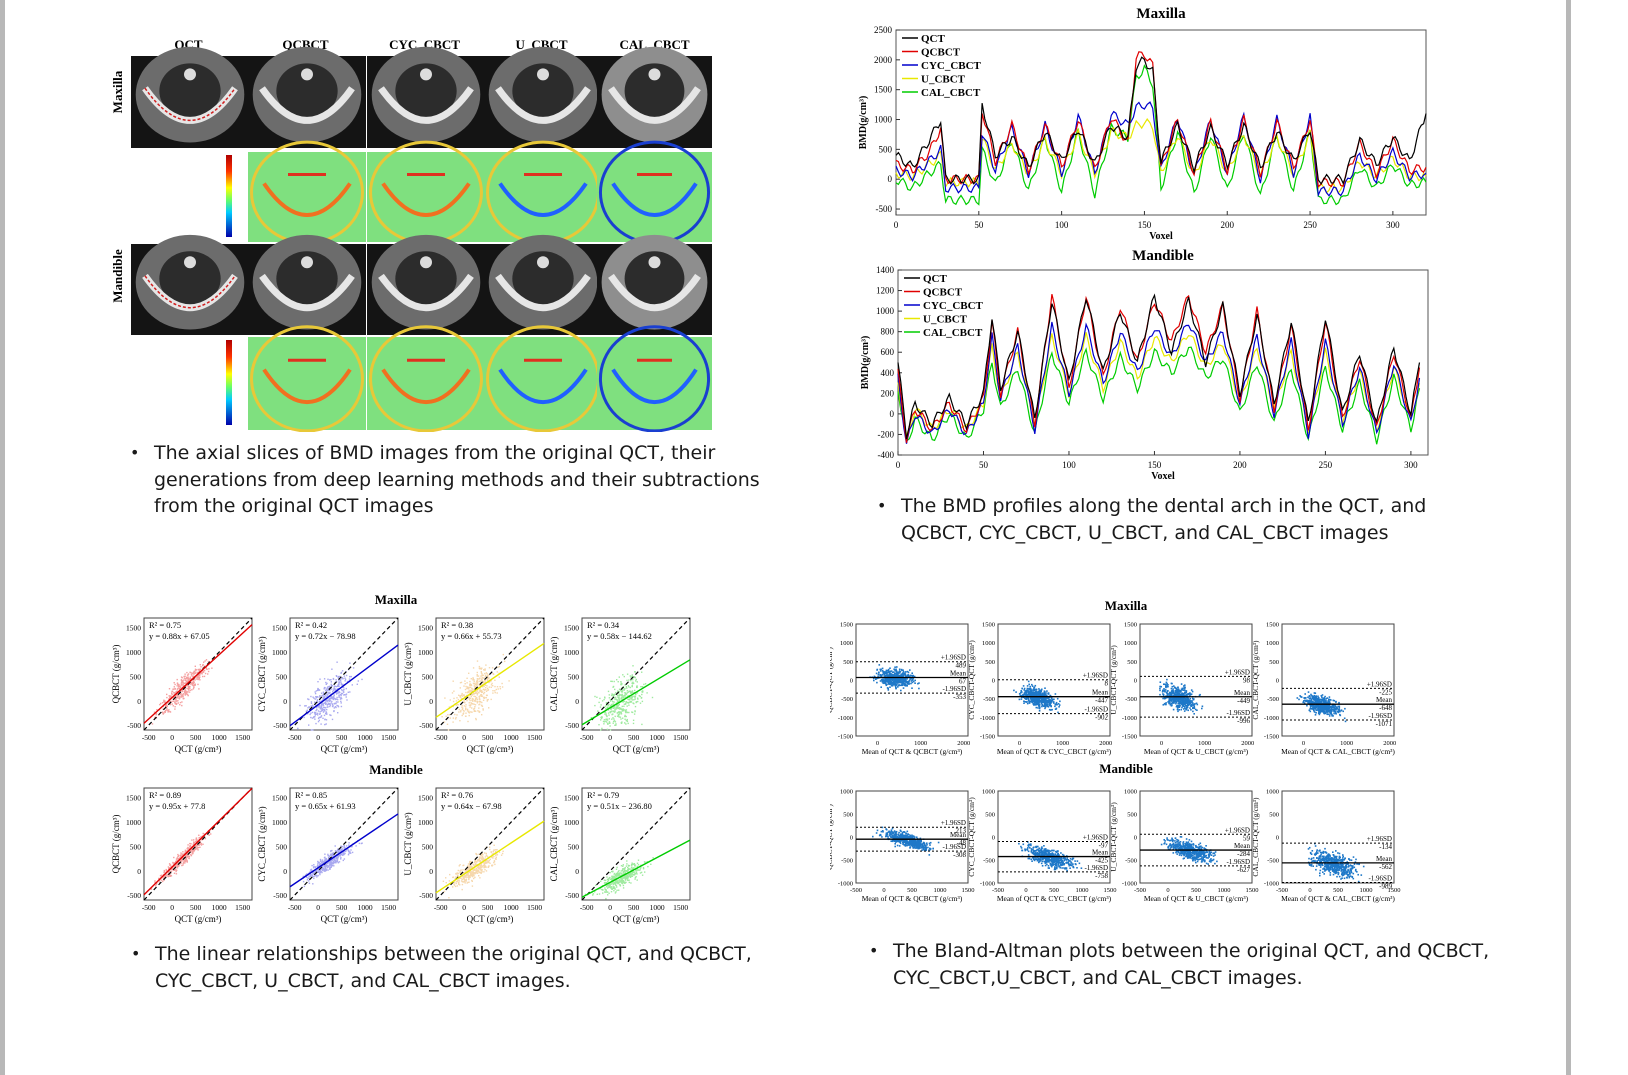 Image resolution: width=1628 pixels, height=1075 pixels. What do you see at coordinates (219, 907) in the screenshot?
I see `x-tick-label: 1000` at bounding box center [219, 907].